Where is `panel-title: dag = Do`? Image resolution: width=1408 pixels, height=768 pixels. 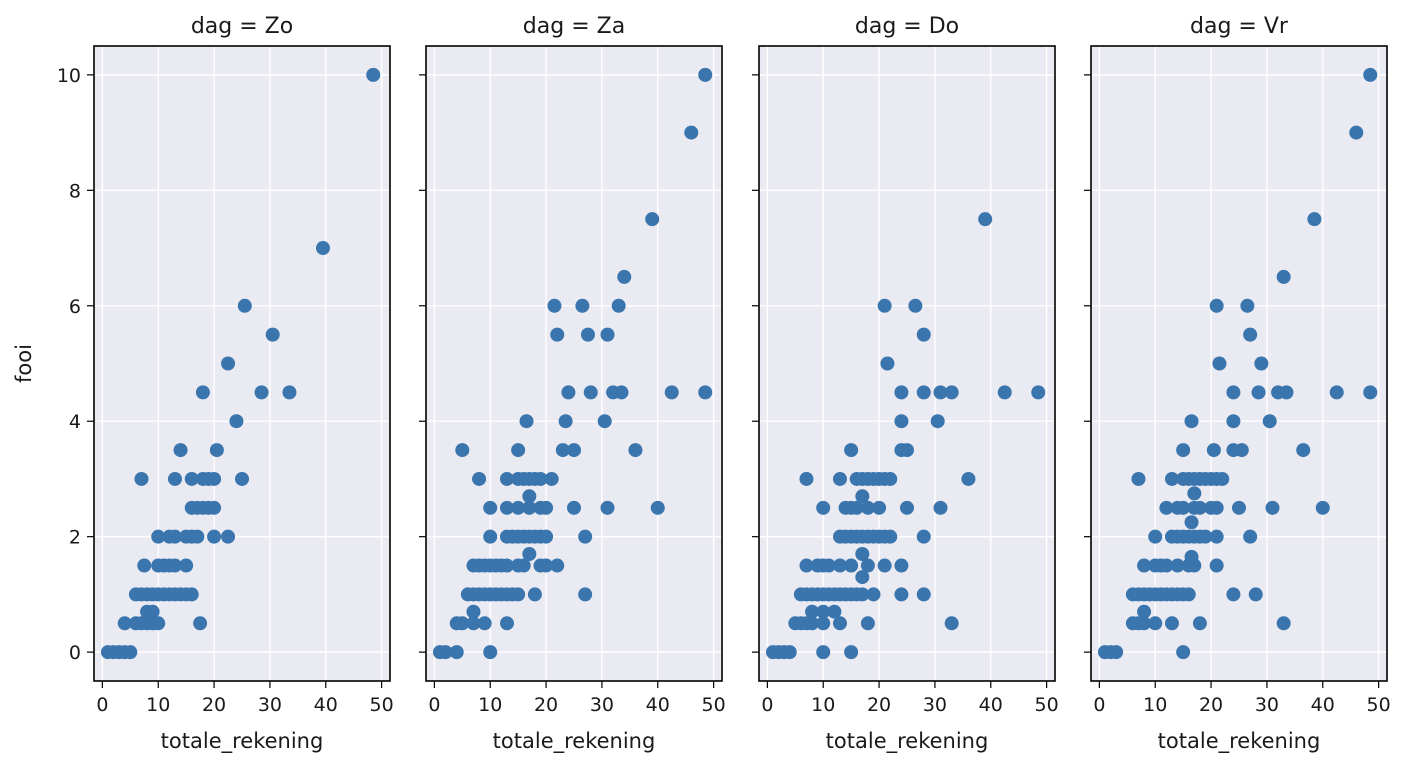
panel-title: dag = Do is located at coordinates (907, 26).